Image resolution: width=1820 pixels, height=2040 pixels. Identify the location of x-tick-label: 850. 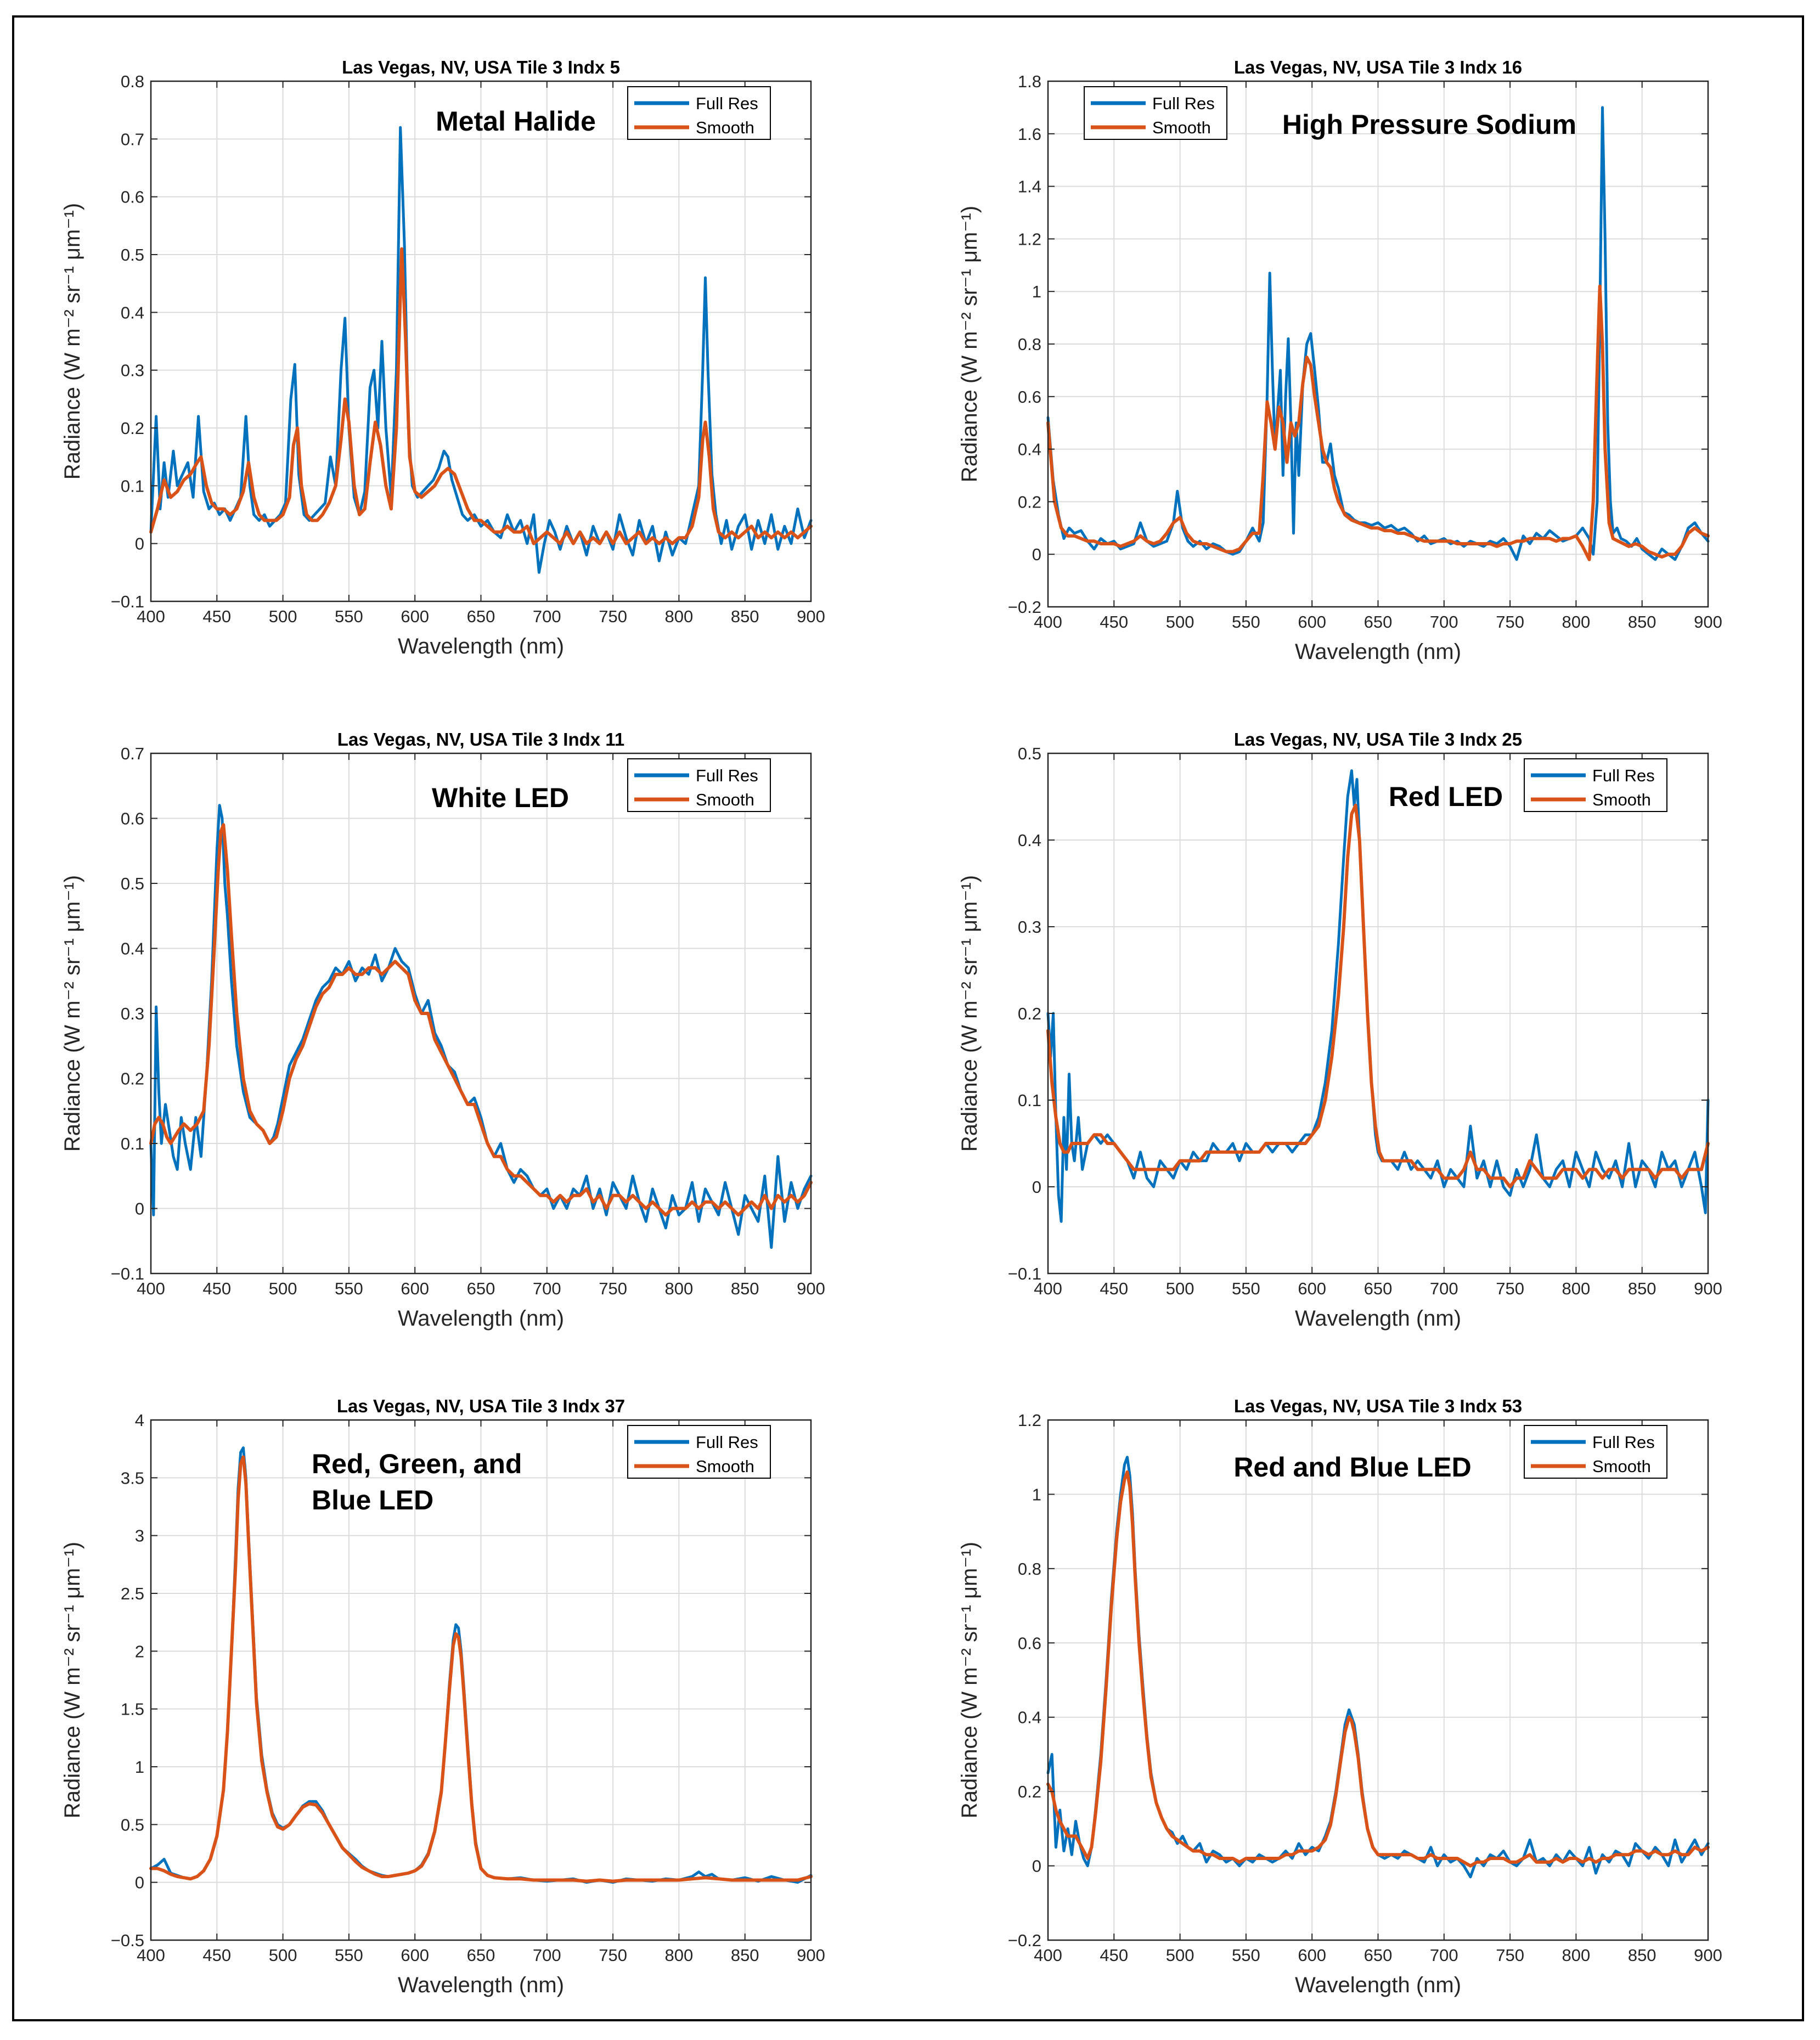
(1642, 622).